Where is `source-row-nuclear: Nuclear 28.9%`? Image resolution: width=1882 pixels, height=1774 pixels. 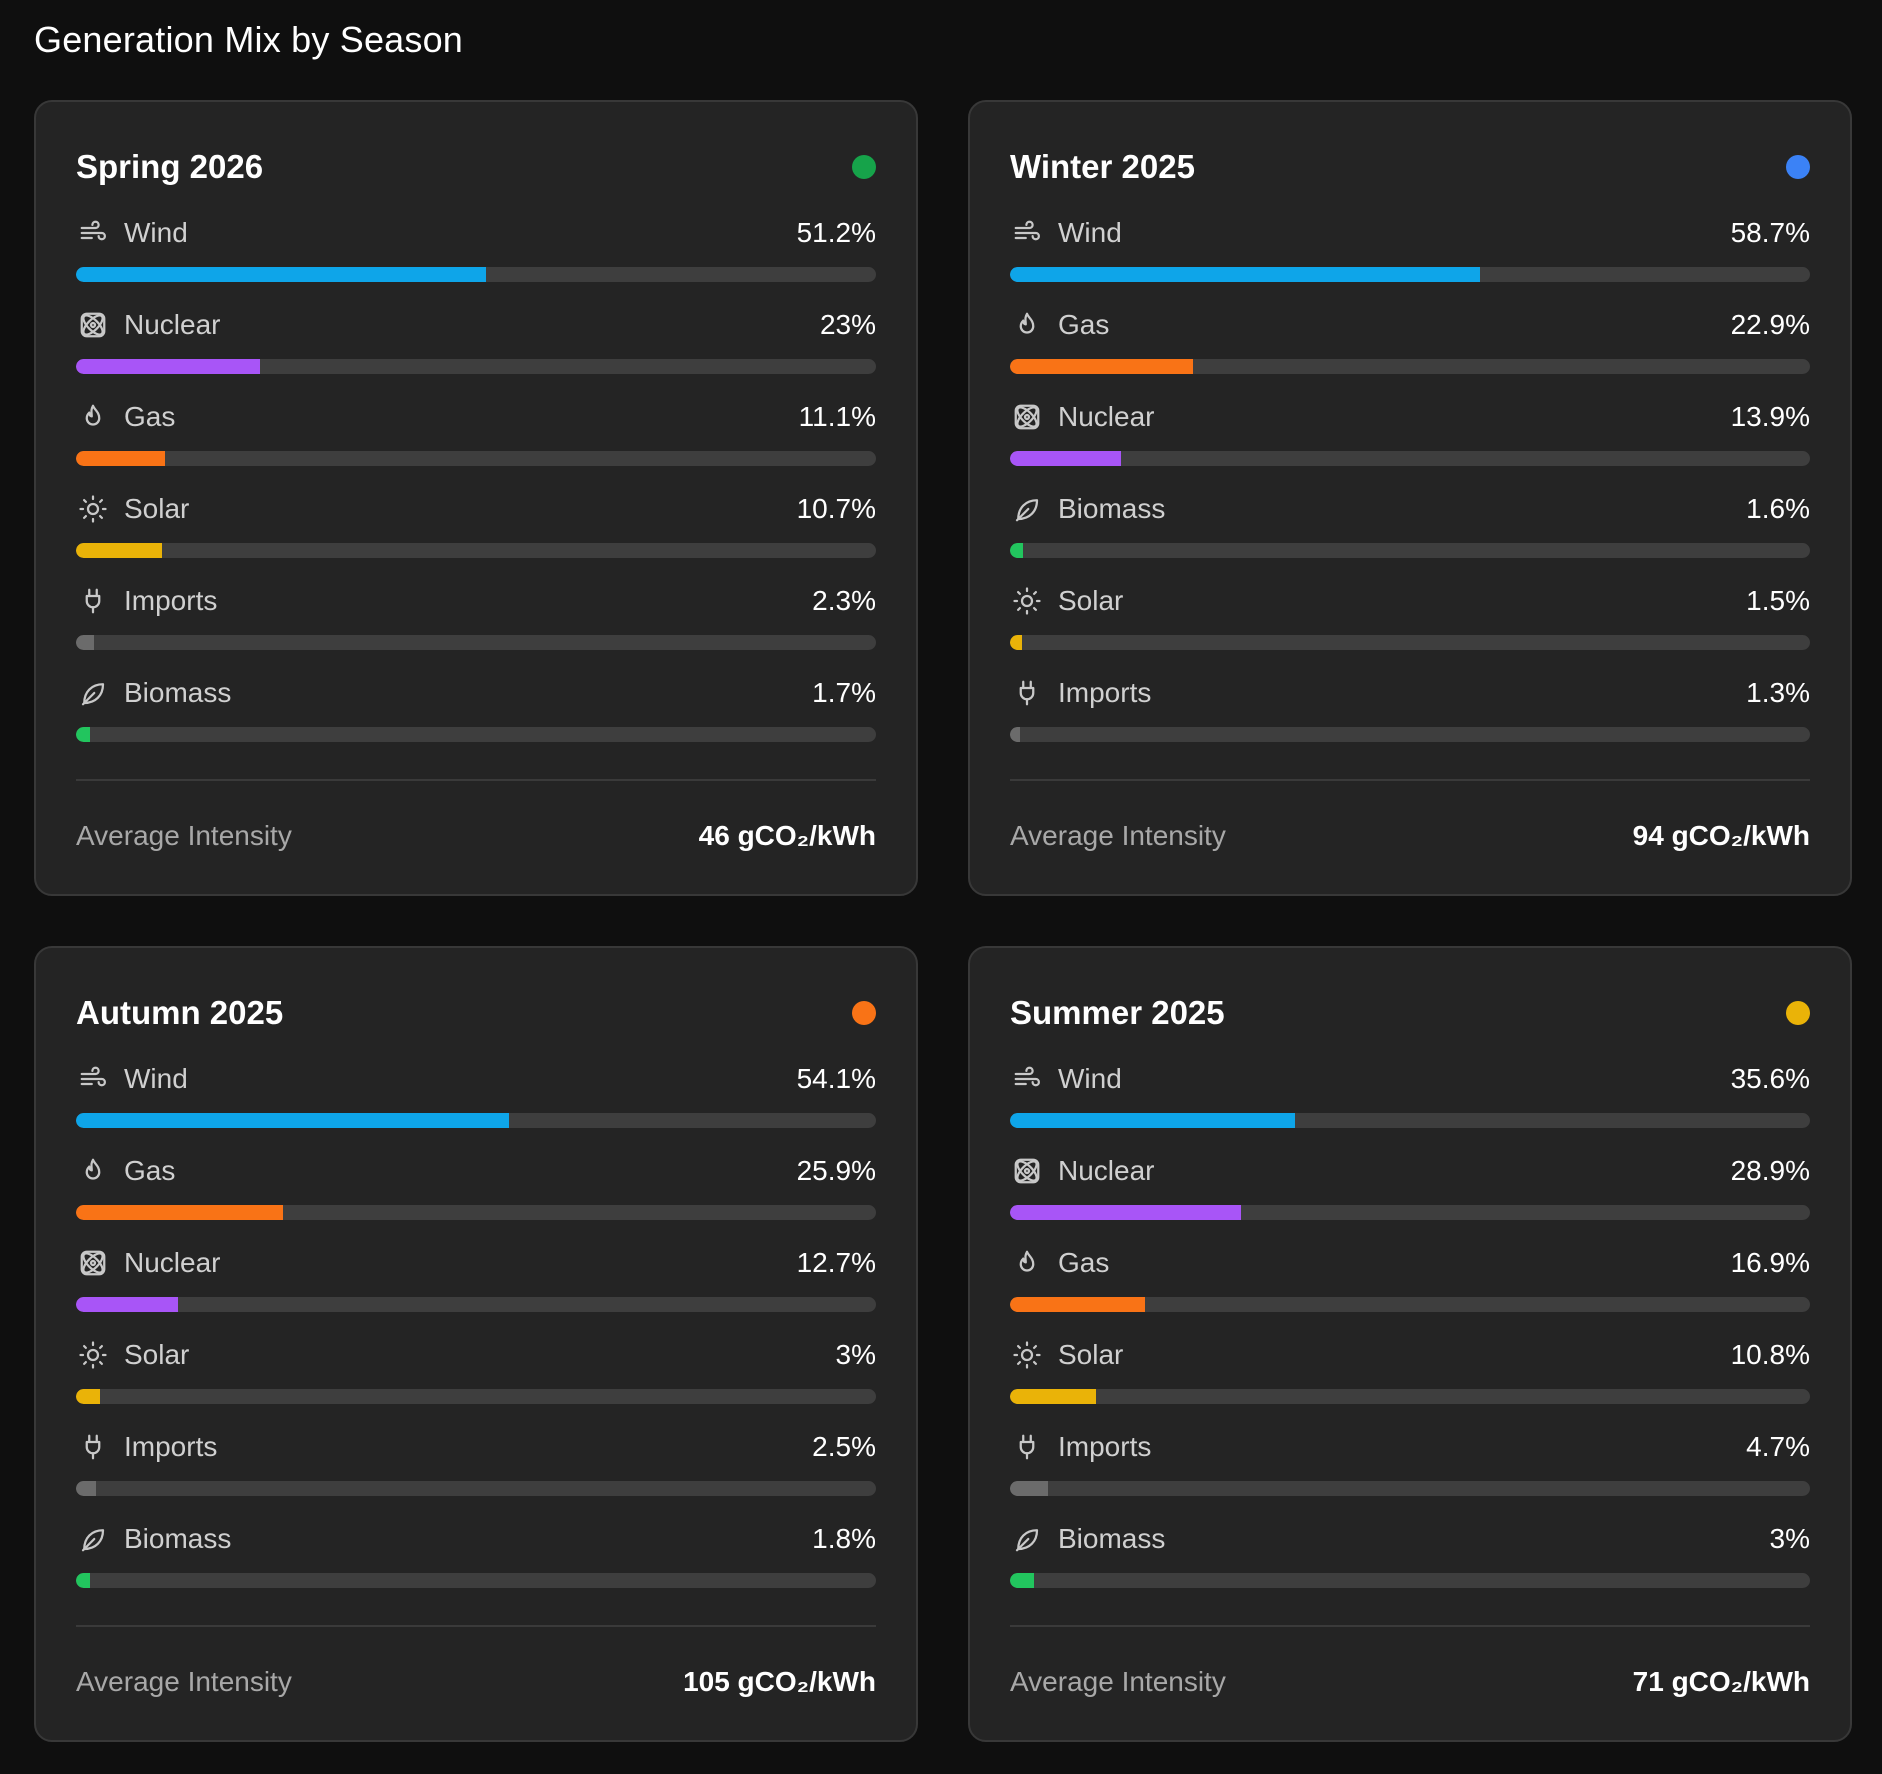
source-row-nuclear: Nuclear 28.9% is located at coordinates (1410, 1191).